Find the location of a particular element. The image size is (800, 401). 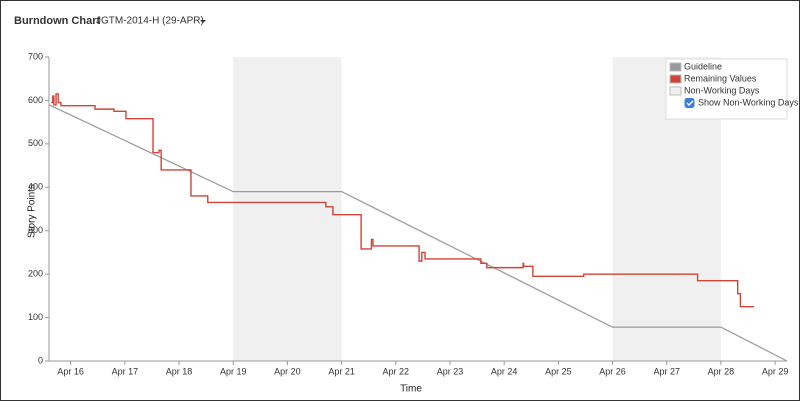

board-name: JGTM-2014-H (29-APR) is located at coordinates (150, 21).